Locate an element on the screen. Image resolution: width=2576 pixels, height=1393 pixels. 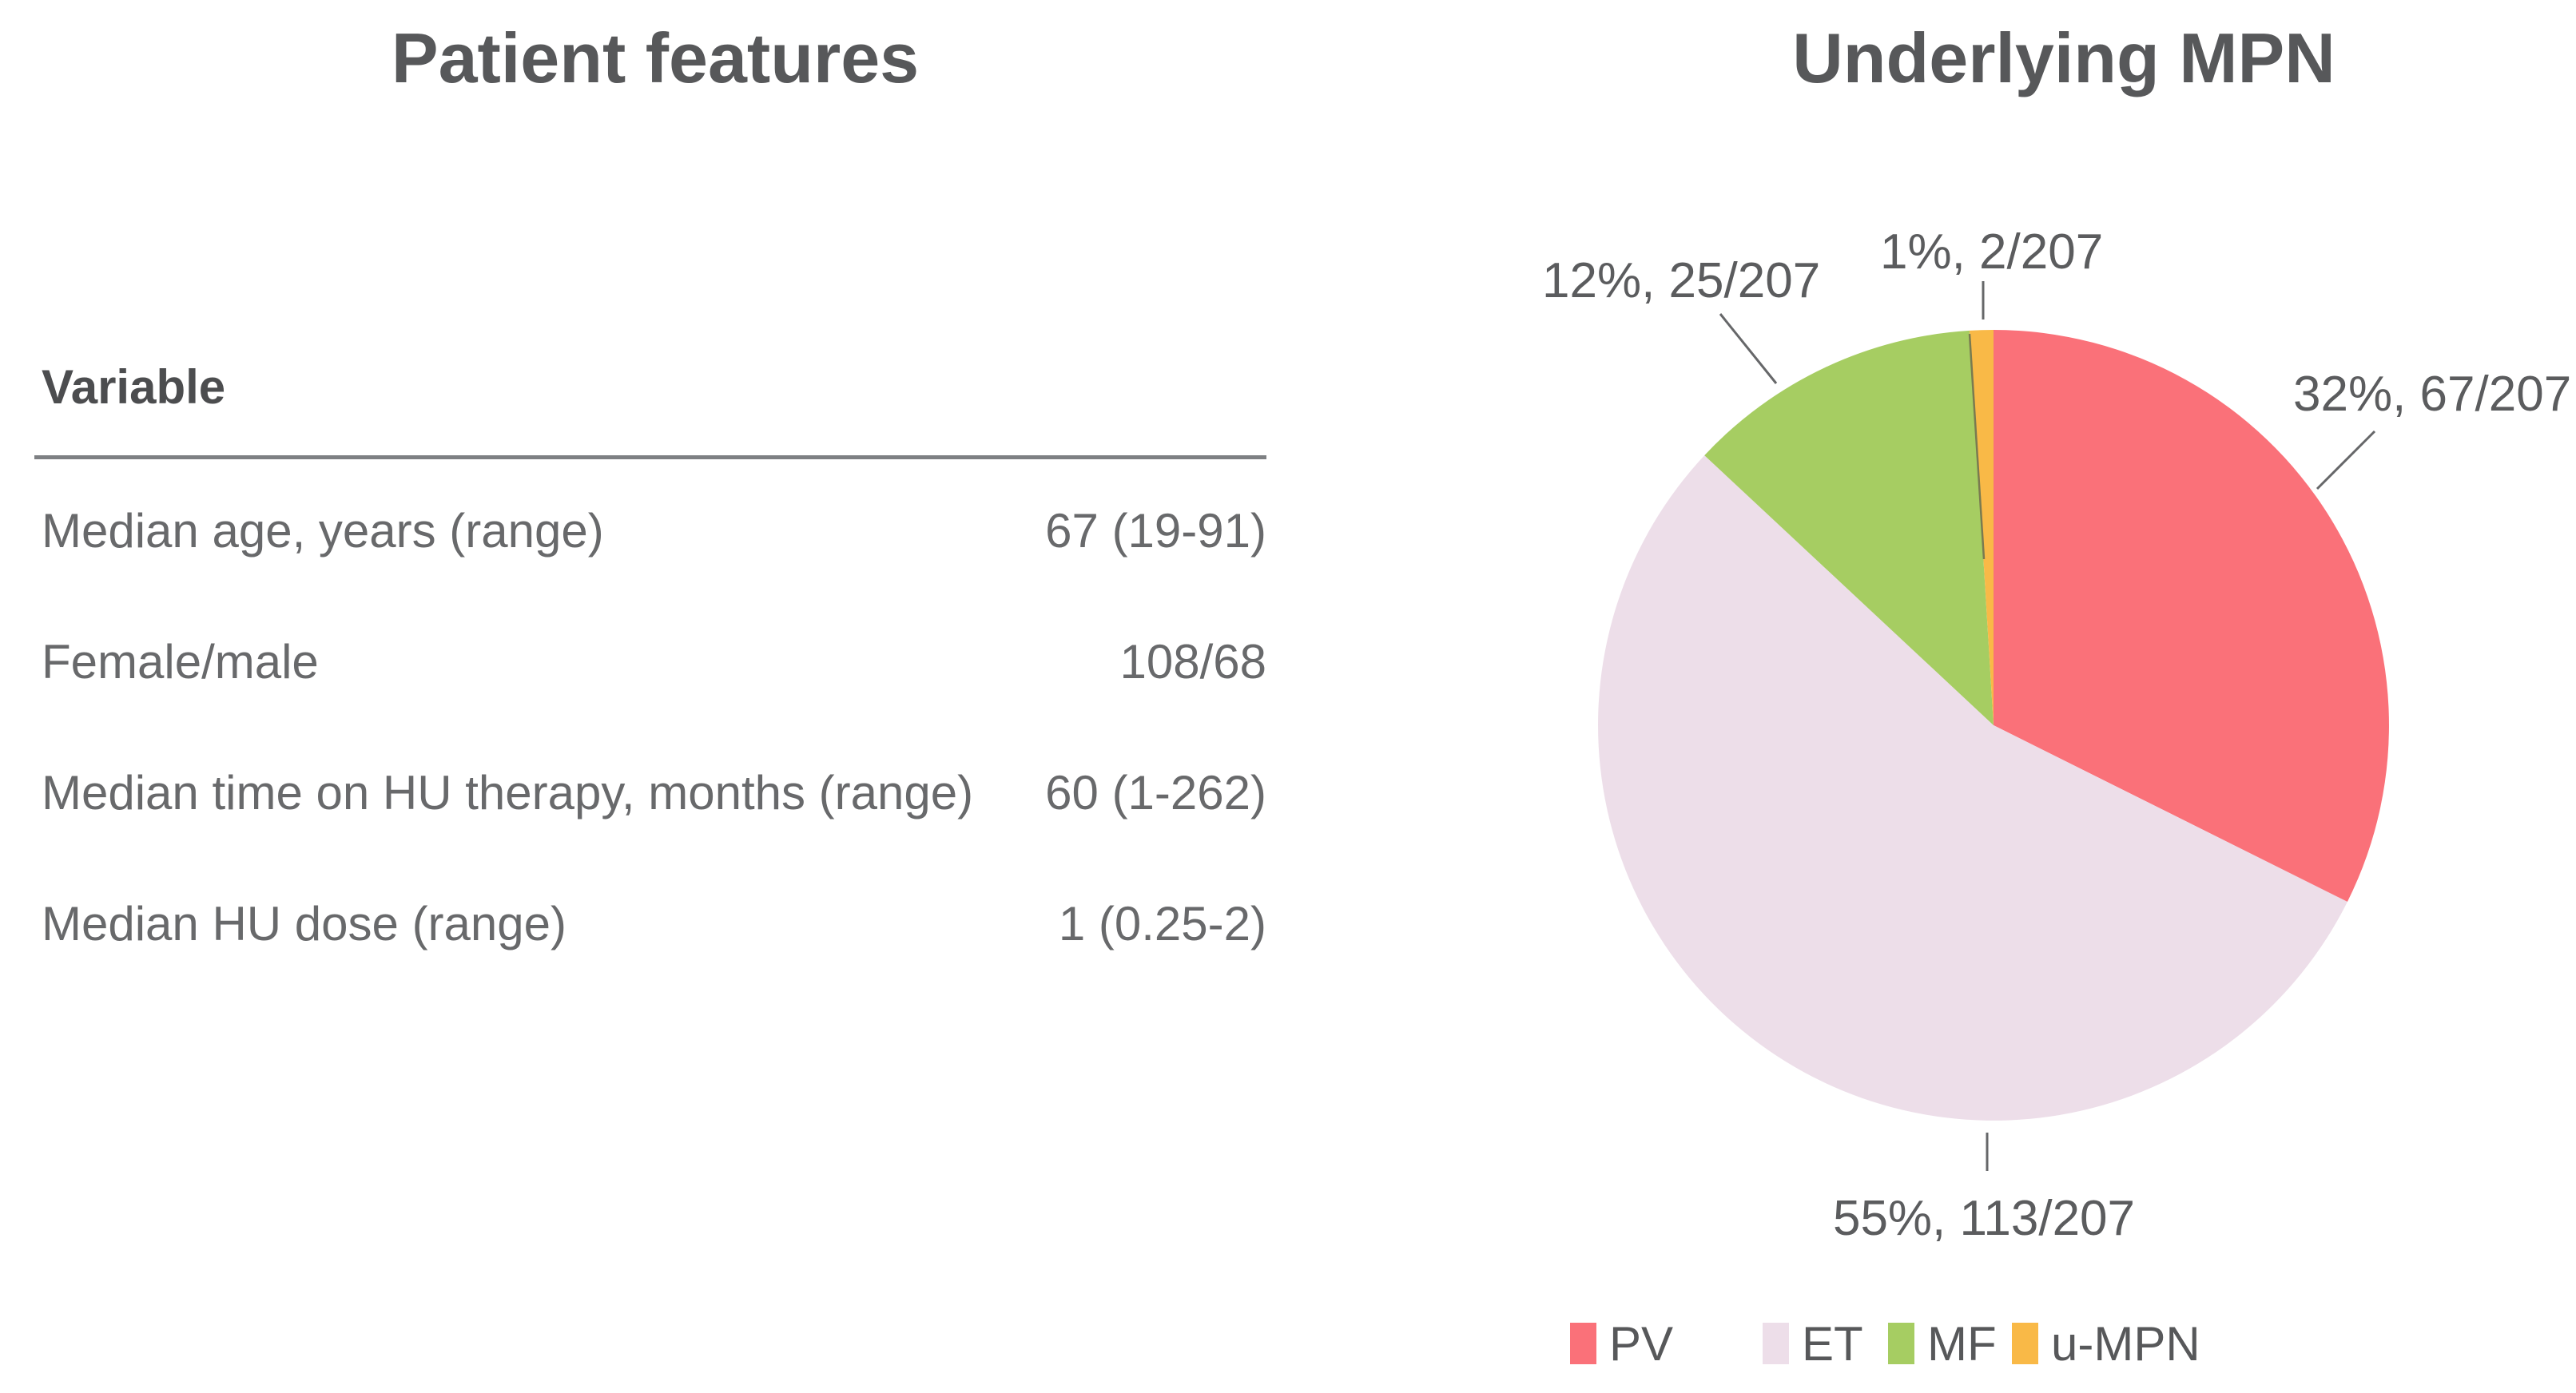
row-label: Median age, years (range) is located at coordinates (323, 531).